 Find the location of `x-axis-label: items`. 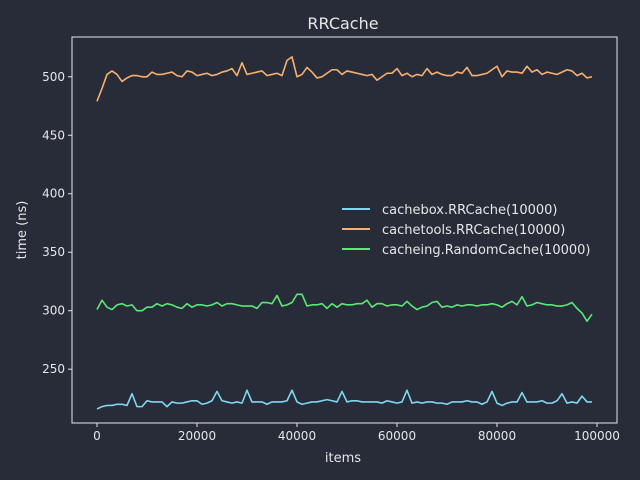

x-axis-label: items is located at coordinates (343, 458).